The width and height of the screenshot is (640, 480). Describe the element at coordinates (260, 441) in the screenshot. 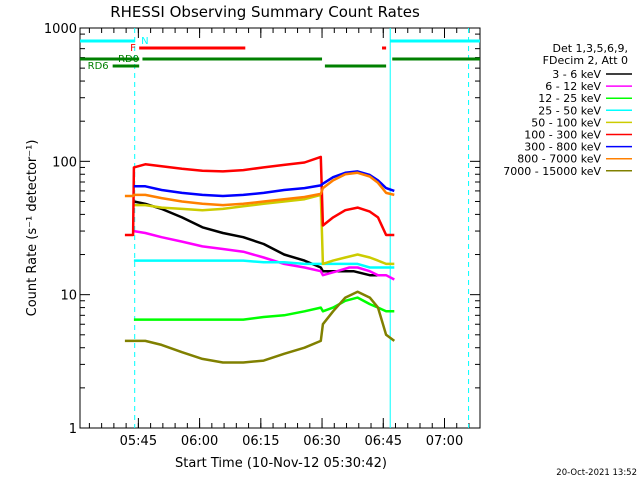

I see `x-tick-label: 06:15` at that location.